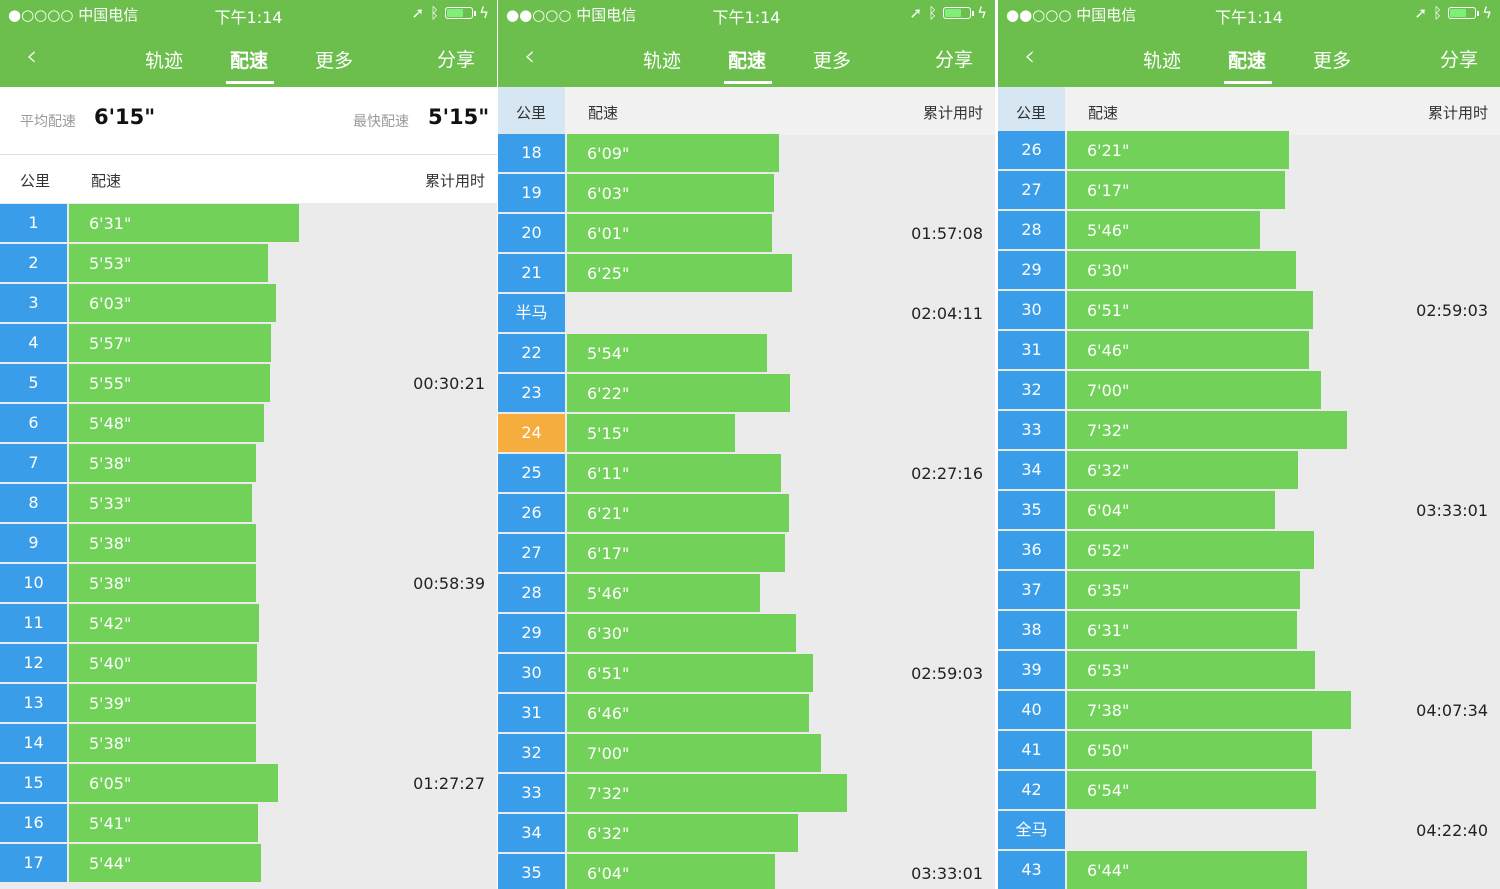  Describe the element at coordinates (531, 433) in the screenshot. I see `split-km: 24` at that location.